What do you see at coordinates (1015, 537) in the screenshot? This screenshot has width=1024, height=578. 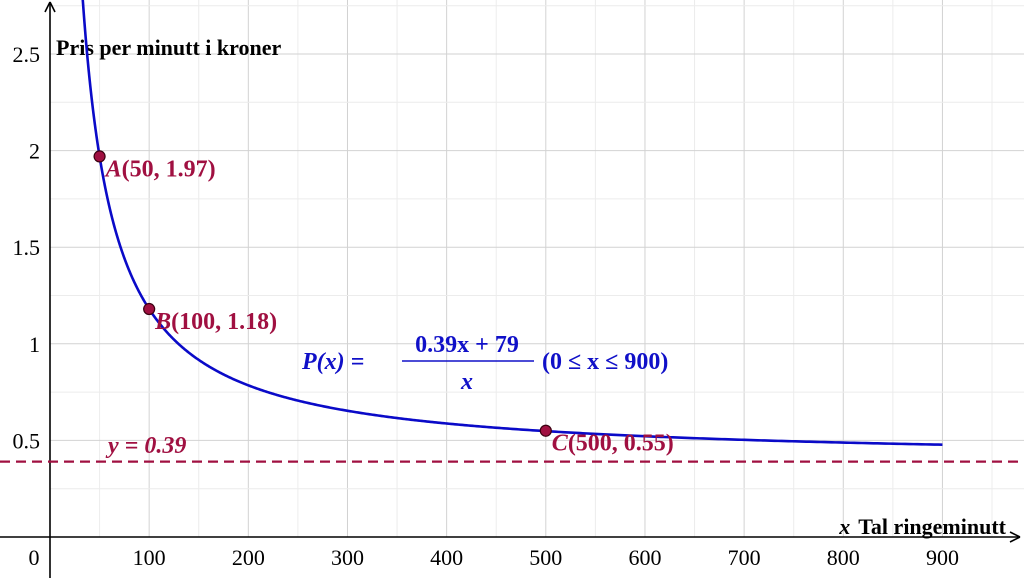 I see `x-axis-arrow` at bounding box center [1015, 537].